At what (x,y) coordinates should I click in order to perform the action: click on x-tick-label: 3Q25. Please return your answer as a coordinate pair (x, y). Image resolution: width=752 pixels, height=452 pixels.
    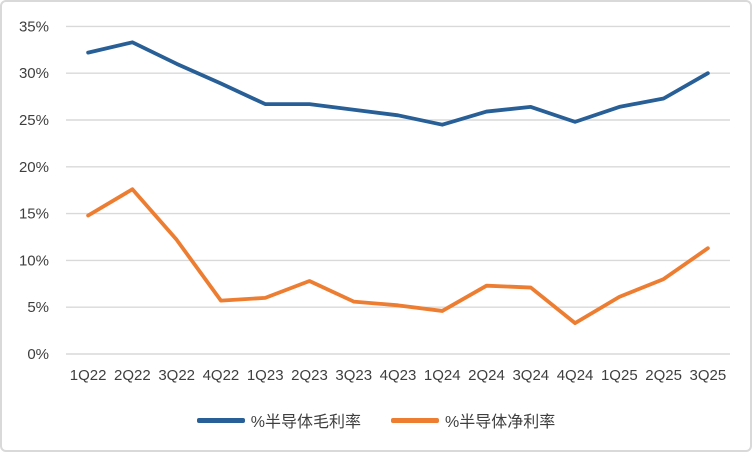
    Looking at the image, I should click on (708, 375).